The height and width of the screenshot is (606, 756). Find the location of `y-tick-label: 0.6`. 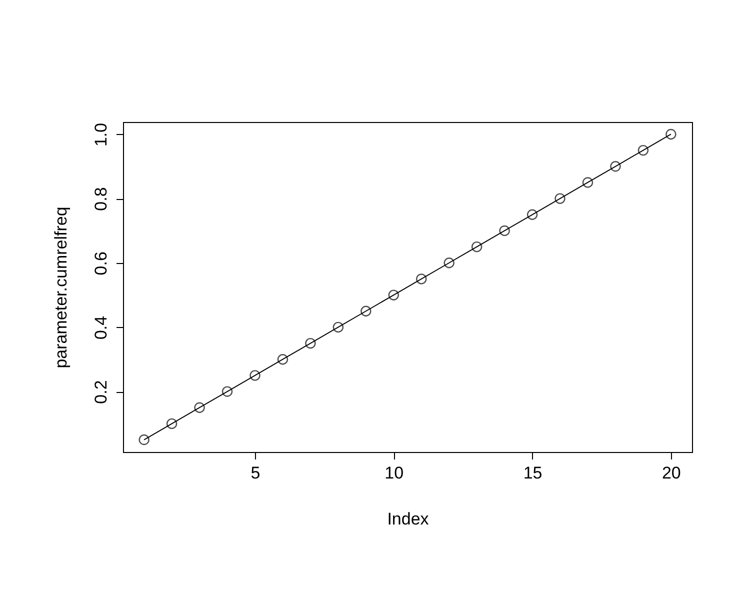

y-tick-label: 0.6 is located at coordinates (101, 264).